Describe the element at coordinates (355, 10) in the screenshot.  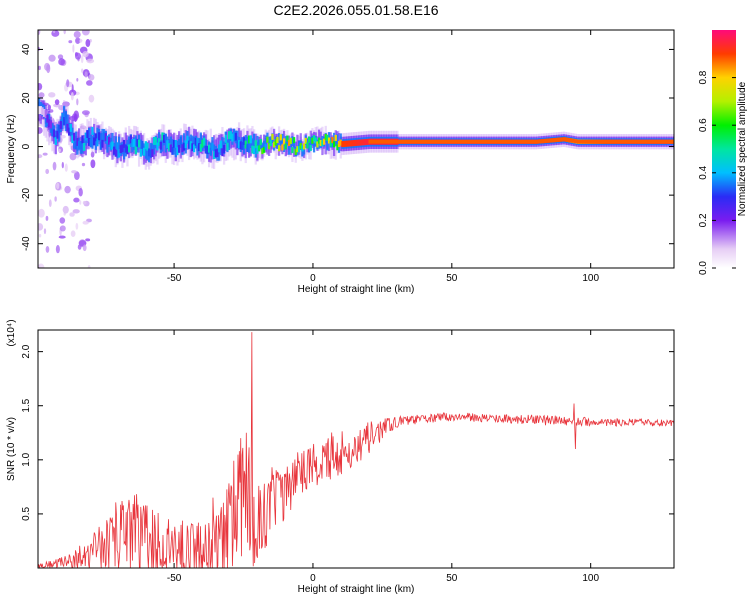
I see `chart-title: C2E2.2026.055.01.58.E16` at that location.